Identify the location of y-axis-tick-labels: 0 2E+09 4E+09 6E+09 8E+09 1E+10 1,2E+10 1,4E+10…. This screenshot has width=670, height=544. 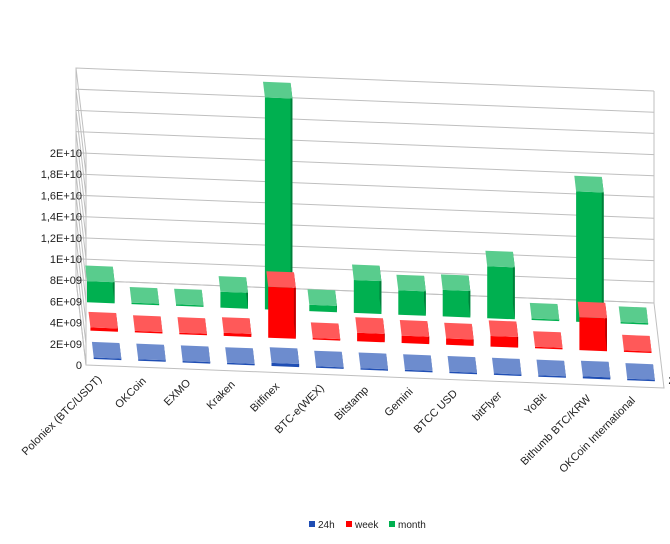
(61, 260).